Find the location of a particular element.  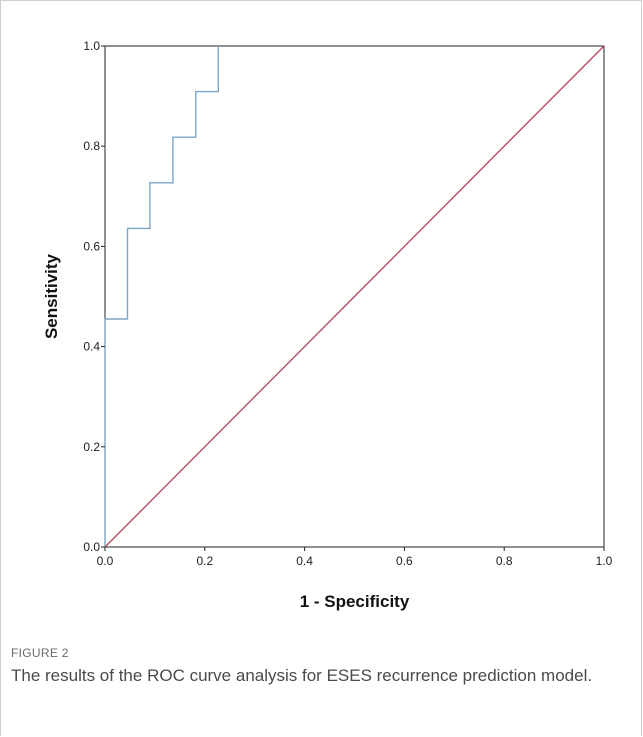

x-tick-label: 0.6 is located at coordinates (404, 561).